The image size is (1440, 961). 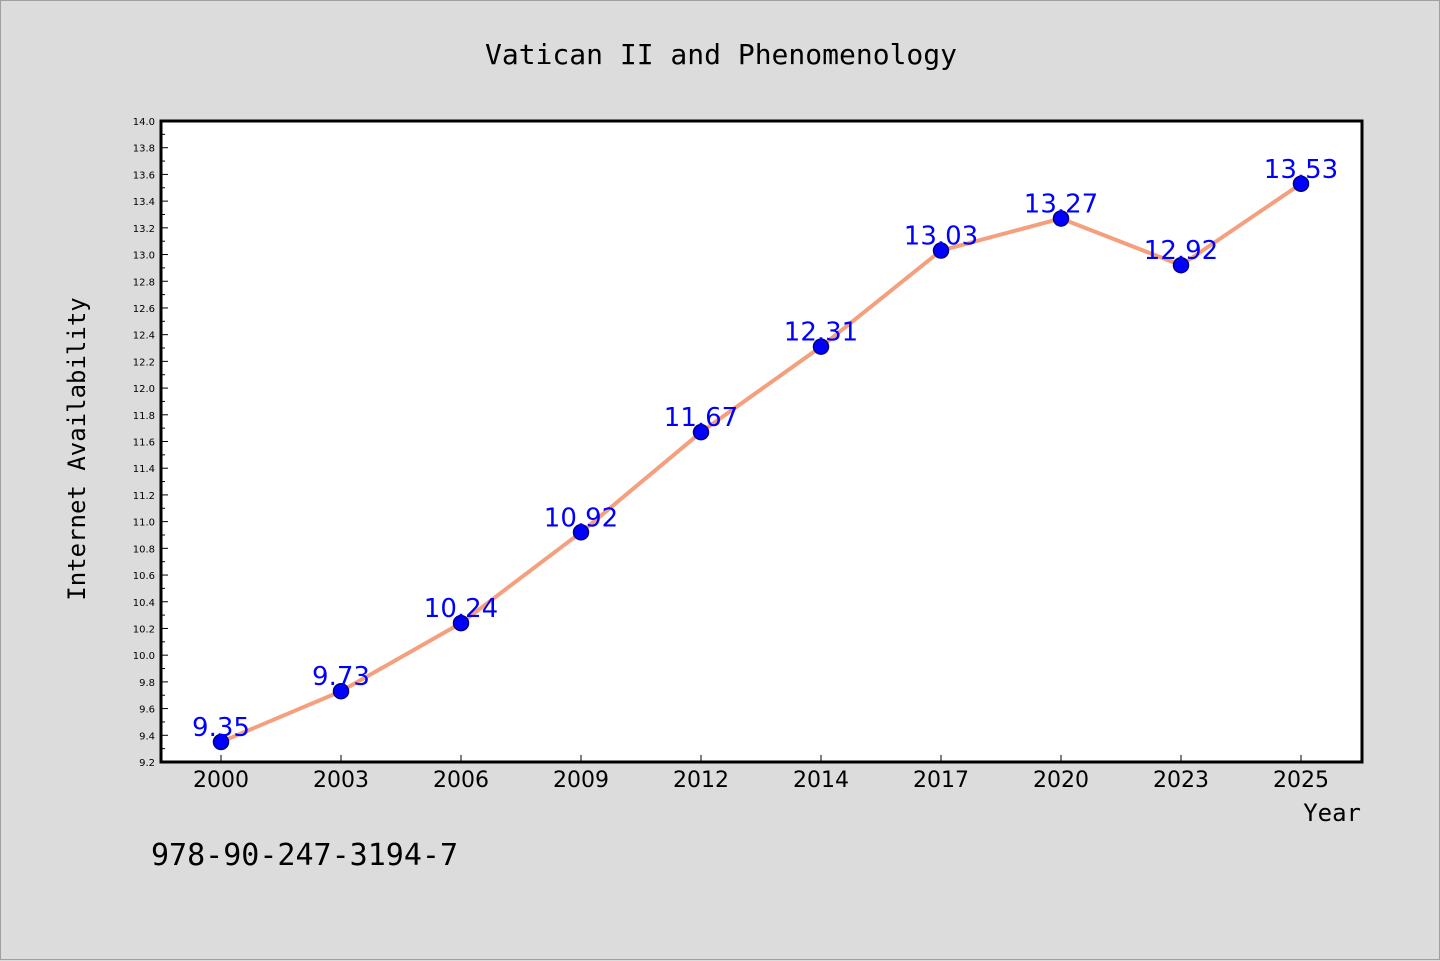 I want to click on x-tick-label: 2006, so click(x=461, y=780).